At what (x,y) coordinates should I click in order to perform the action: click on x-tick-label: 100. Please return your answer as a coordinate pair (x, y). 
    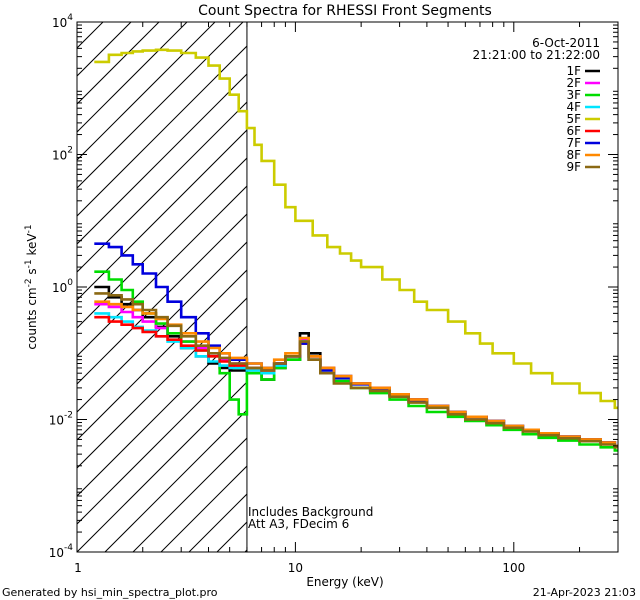
    Looking at the image, I should click on (513, 568).